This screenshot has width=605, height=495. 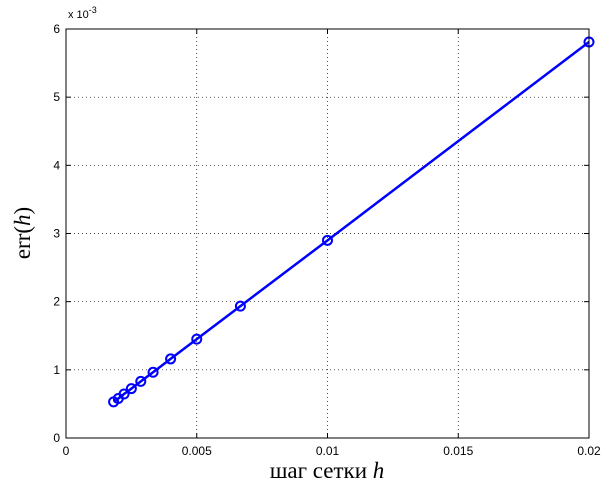 What do you see at coordinates (589, 451) in the screenshot?
I see `x-tick-label: 0.02` at bounding box center [589, 451].